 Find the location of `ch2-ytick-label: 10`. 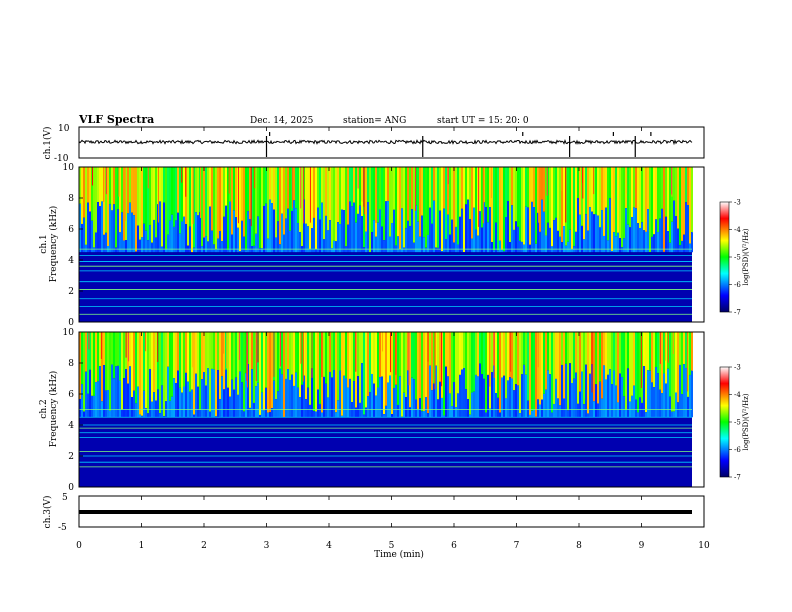

ch2-ytick-label: 10 is located at coordinates (69, 333).